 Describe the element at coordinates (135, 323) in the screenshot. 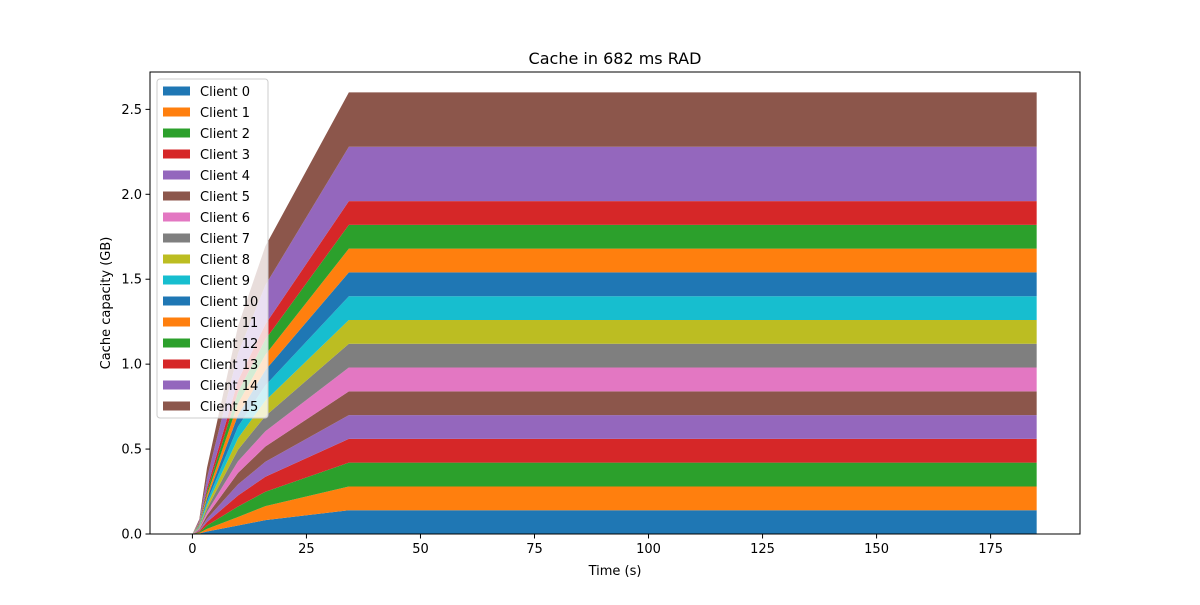

I see `y-axis-ticks: 0.0 0.5 1.0 1.5 2.0 2.5` at that location.